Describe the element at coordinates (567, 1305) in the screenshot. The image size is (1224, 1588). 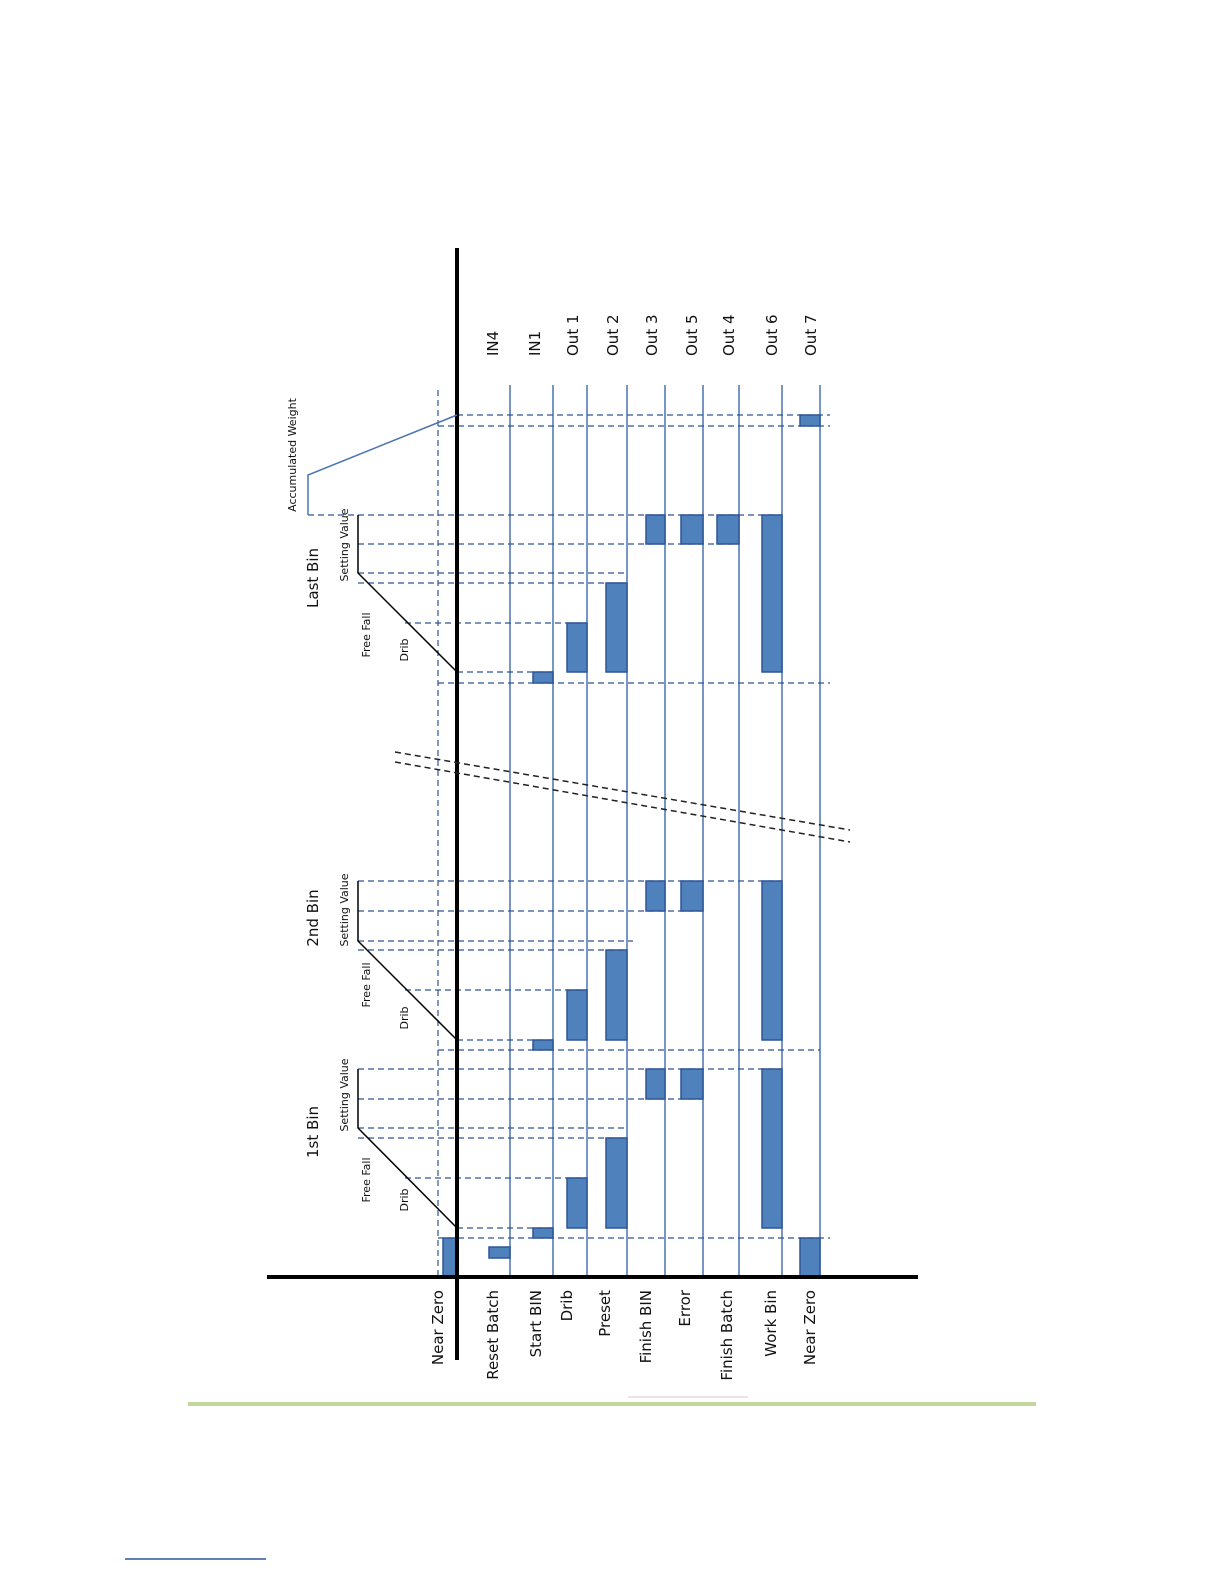
I see `signal-label: Drib` at that location.